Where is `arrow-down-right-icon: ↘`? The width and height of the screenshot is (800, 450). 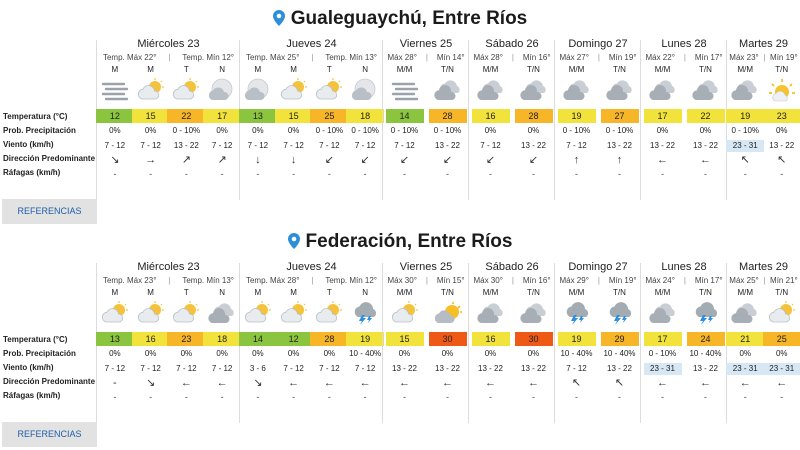
arrow-down-right-icon: ↘ is located at coordinates (151, 383).